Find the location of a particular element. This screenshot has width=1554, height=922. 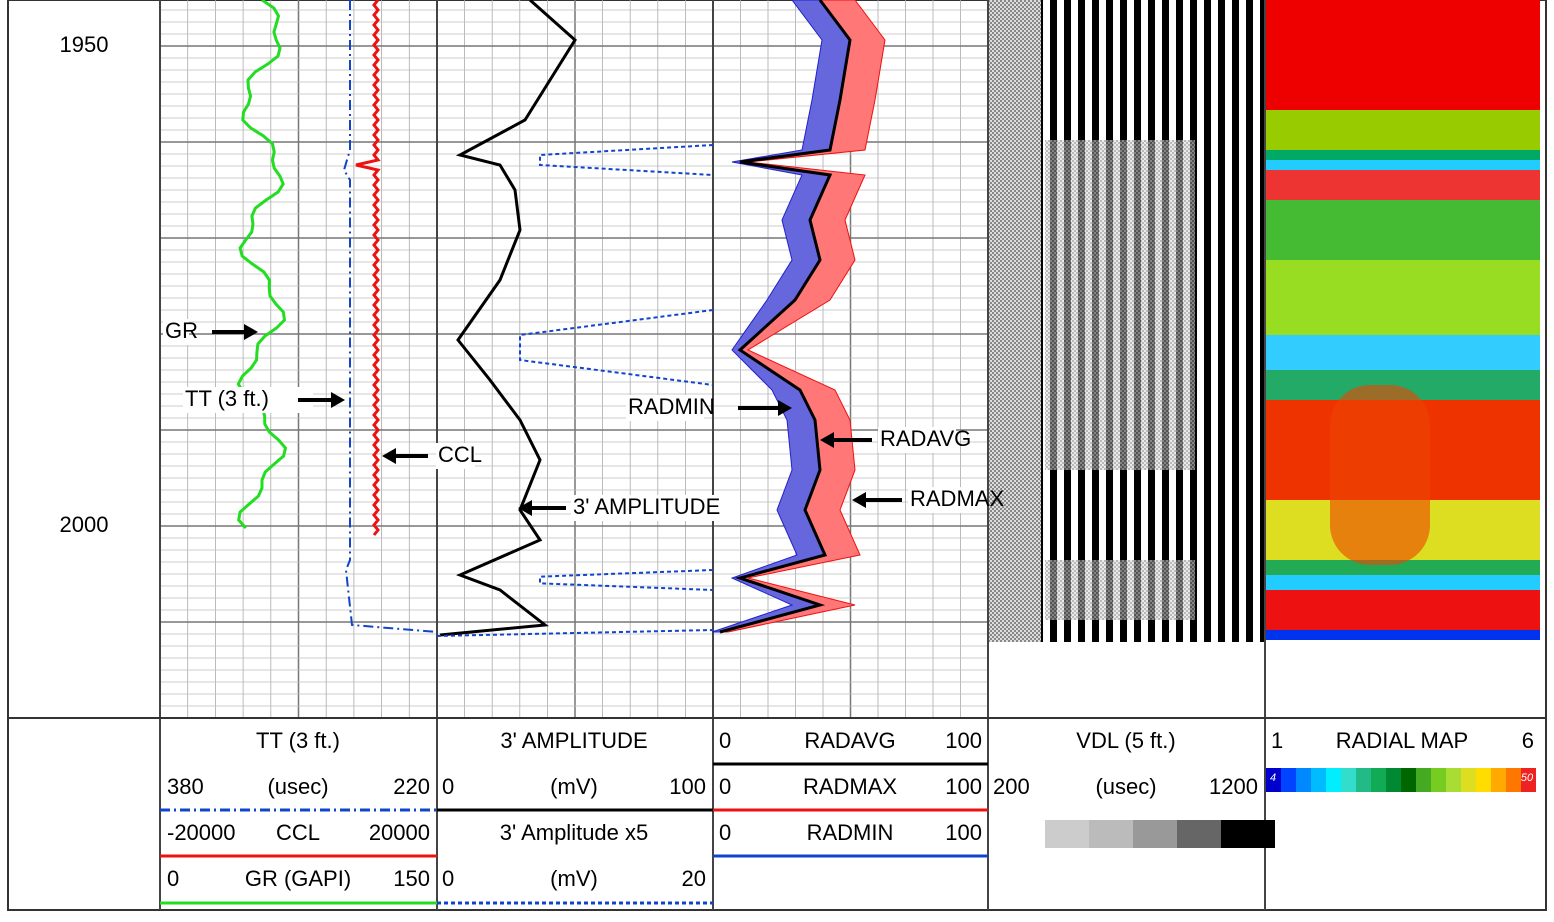

annotation: RADMIN is located at coordinates (671, 406).